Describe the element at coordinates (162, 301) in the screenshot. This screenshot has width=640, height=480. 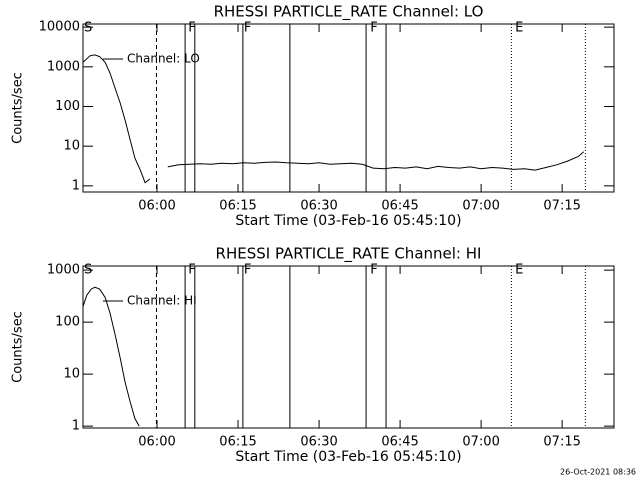
I see `legend-label: Channel: HI` at that location.